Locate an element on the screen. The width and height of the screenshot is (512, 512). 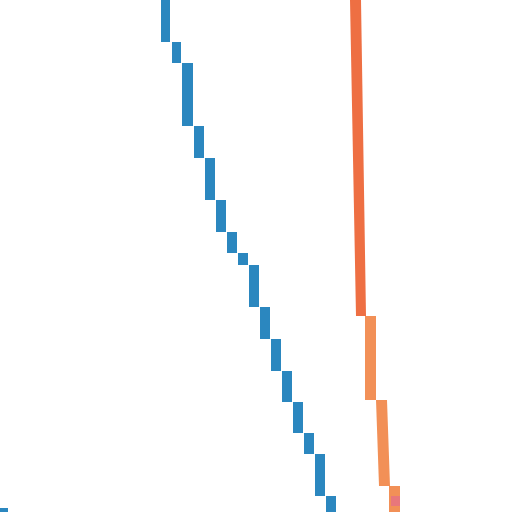
orange-stepped-path-tip is located at coordinates (395, 501).